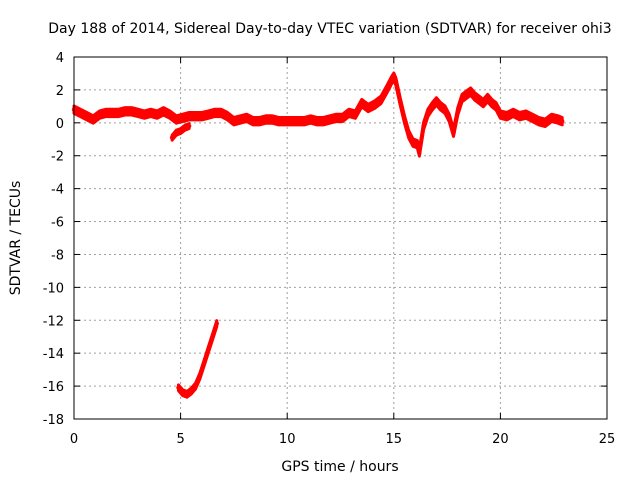 This screenshot has height=480, width=640. I want to click on x-tick-label: 0, so click(74, 439).